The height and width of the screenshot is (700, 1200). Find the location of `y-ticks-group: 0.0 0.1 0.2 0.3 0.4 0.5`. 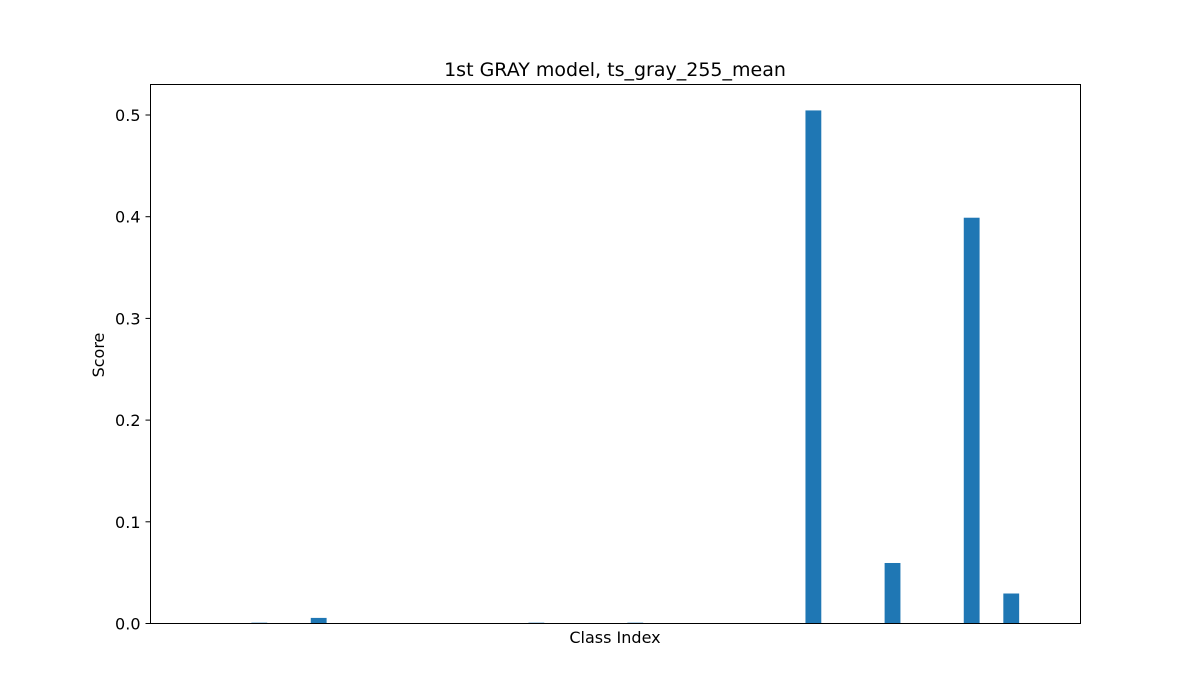

y-ticks-group: 0.0 0.1 0.2 0.3 0.4 0.5 is located at coordinates (133, 370).